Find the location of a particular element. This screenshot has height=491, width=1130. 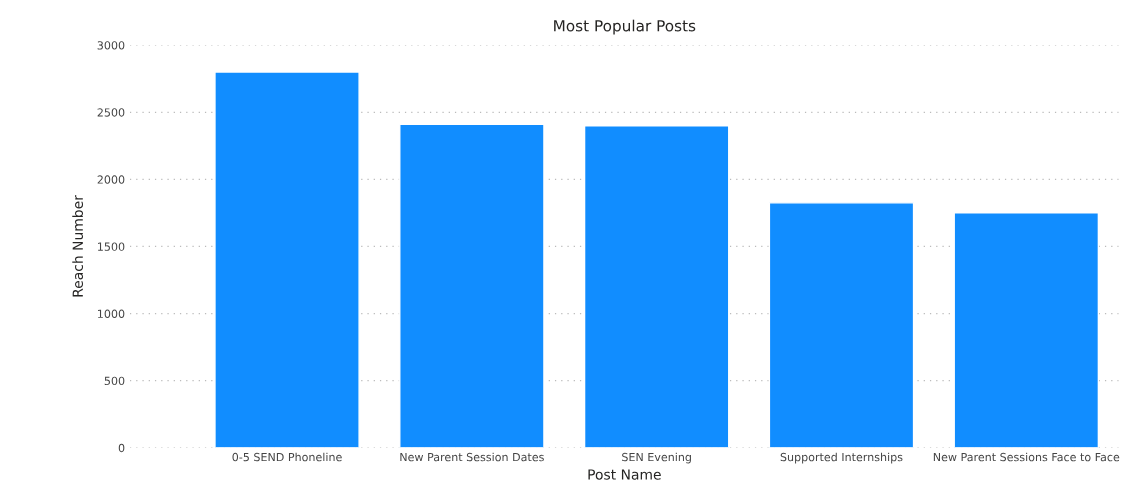

y-tick-label: 500 is located at coordinates (114, 381).